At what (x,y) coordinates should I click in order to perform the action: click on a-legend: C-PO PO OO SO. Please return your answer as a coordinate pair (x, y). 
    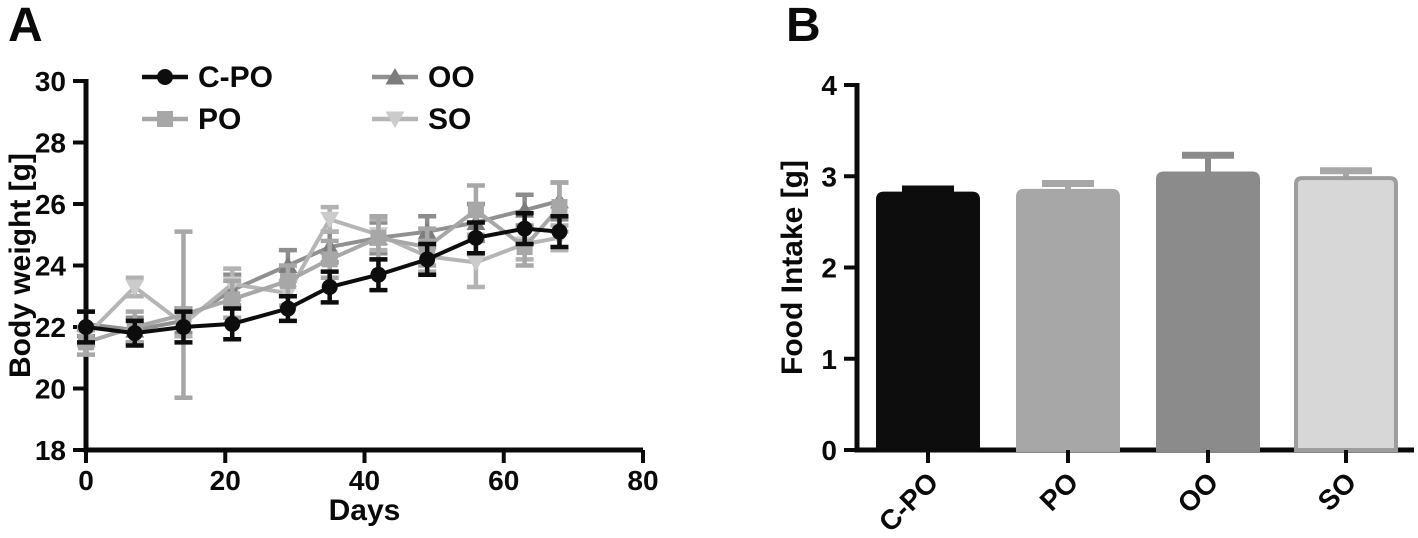
    Looking at the image, I should click on (308, 98).